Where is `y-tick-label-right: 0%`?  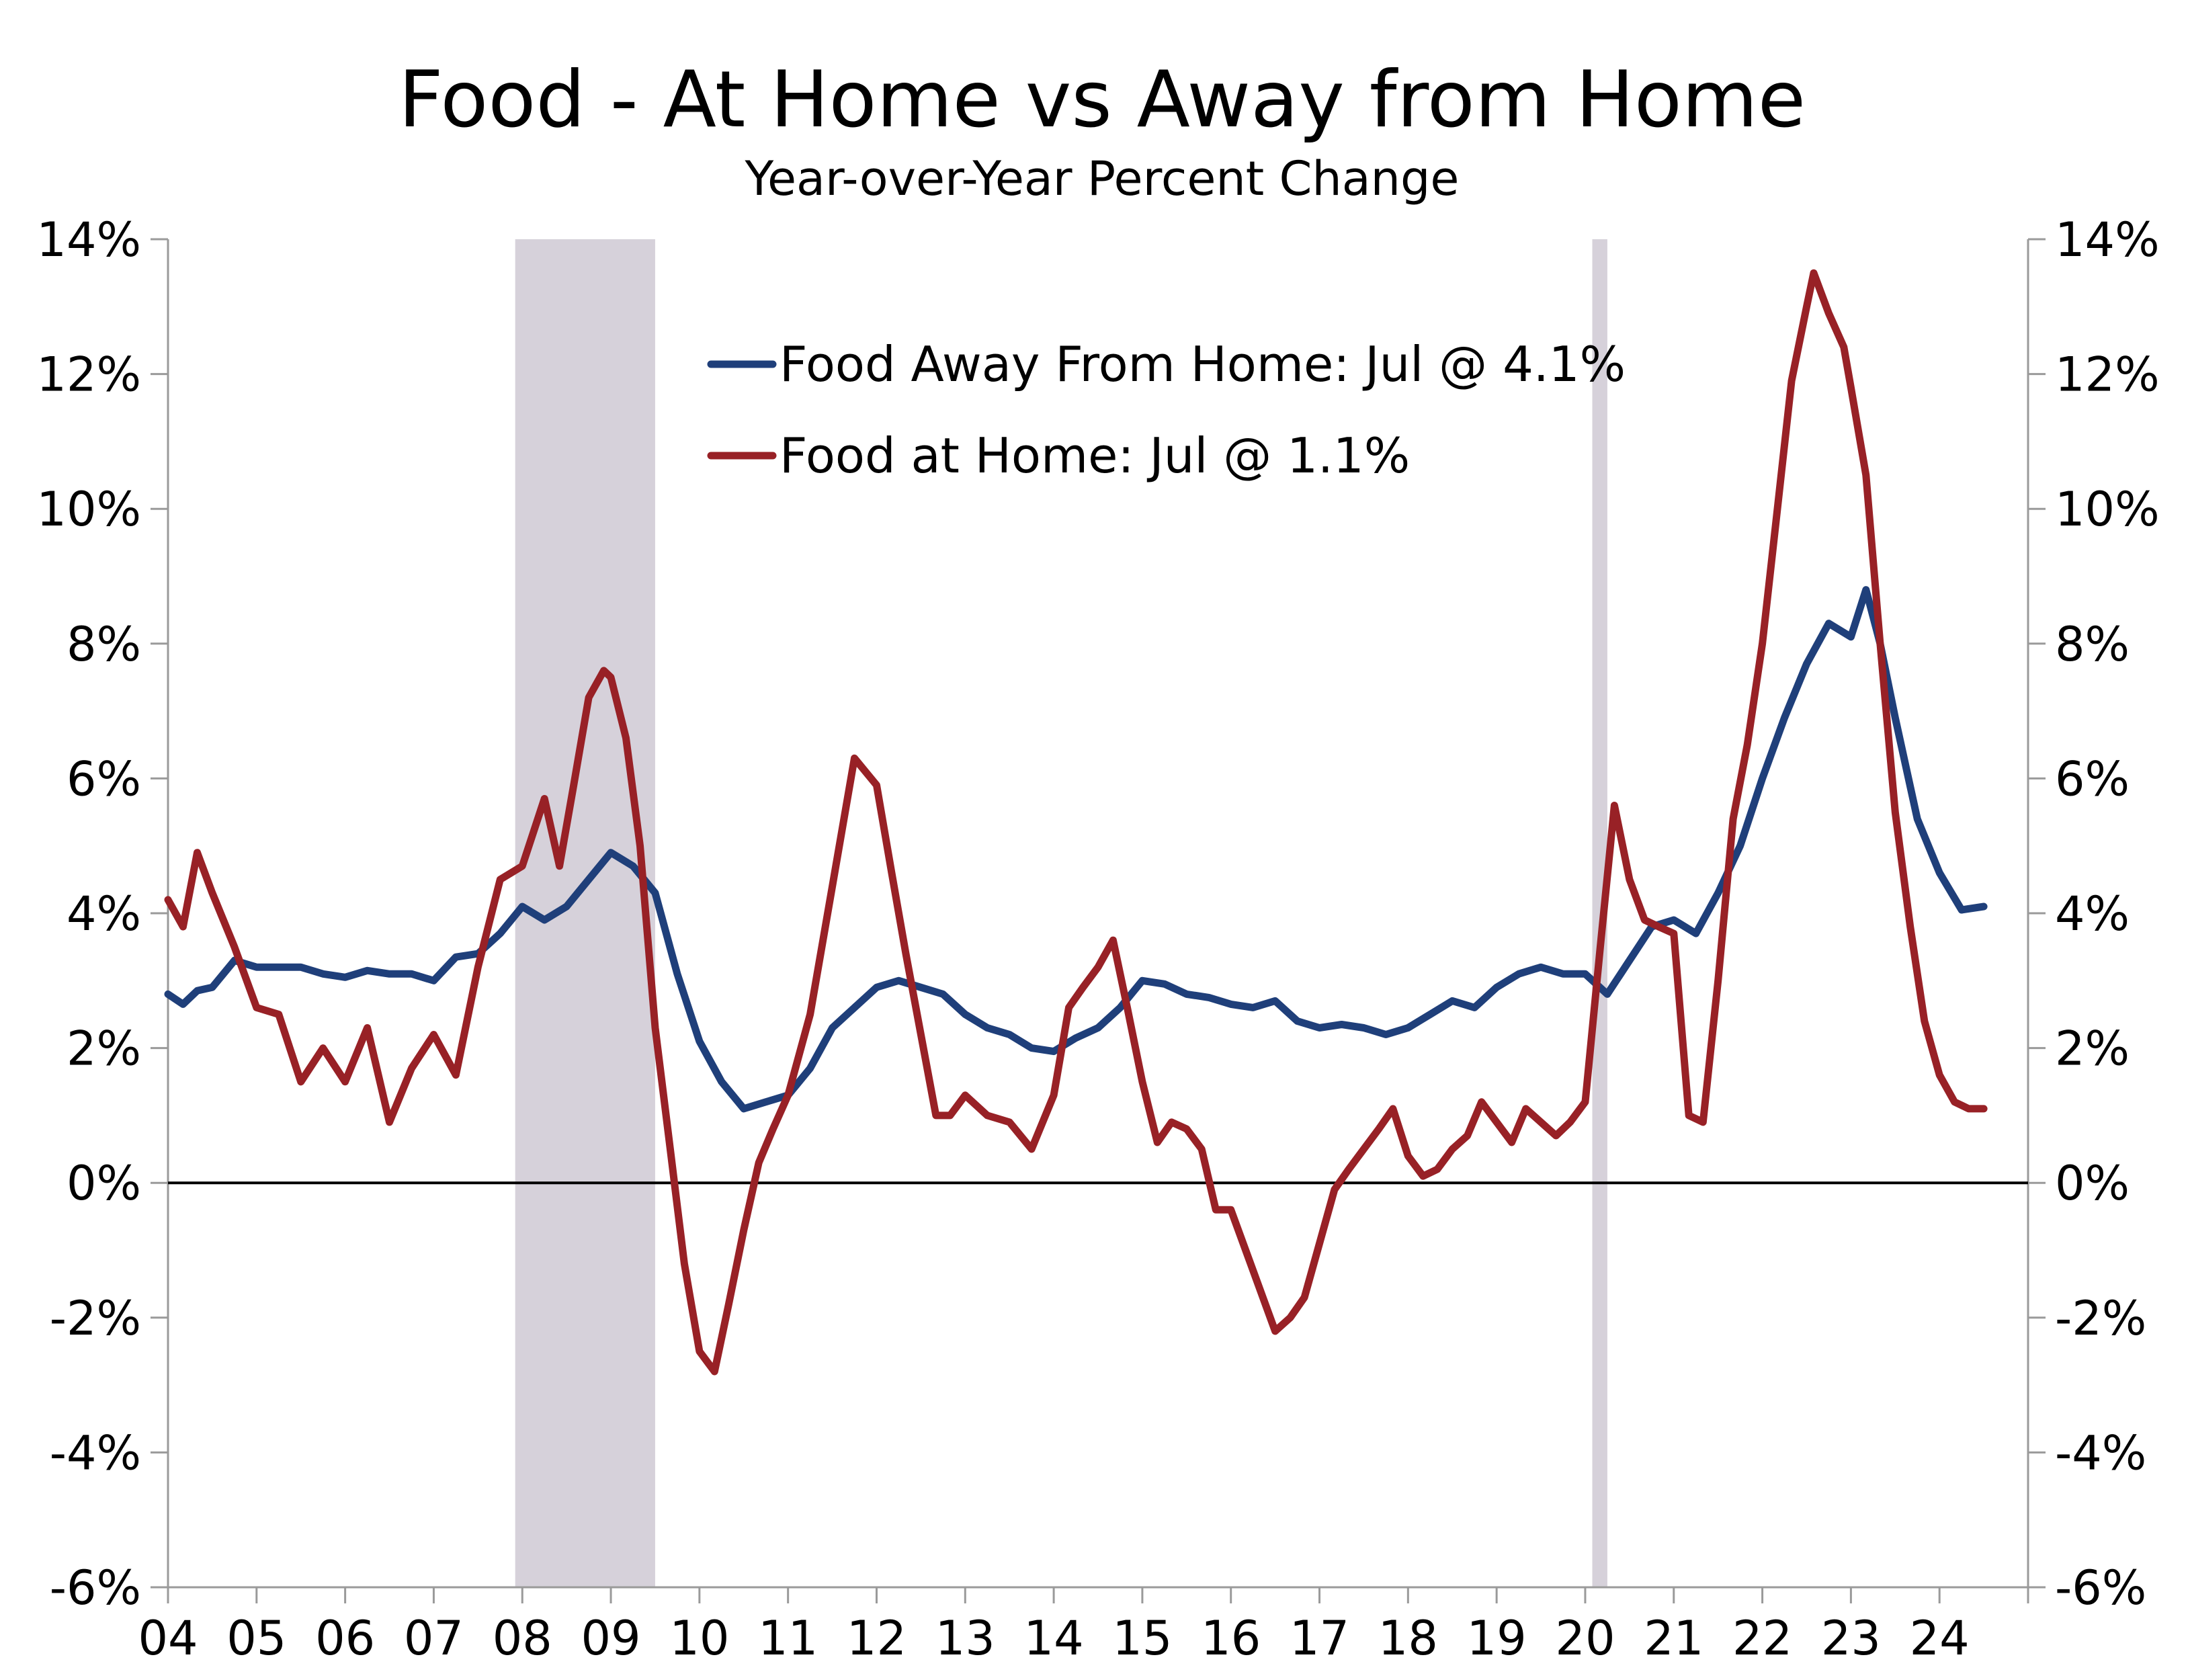
y-tick-label-right: 0% is located at coordinates (2092, 1184).